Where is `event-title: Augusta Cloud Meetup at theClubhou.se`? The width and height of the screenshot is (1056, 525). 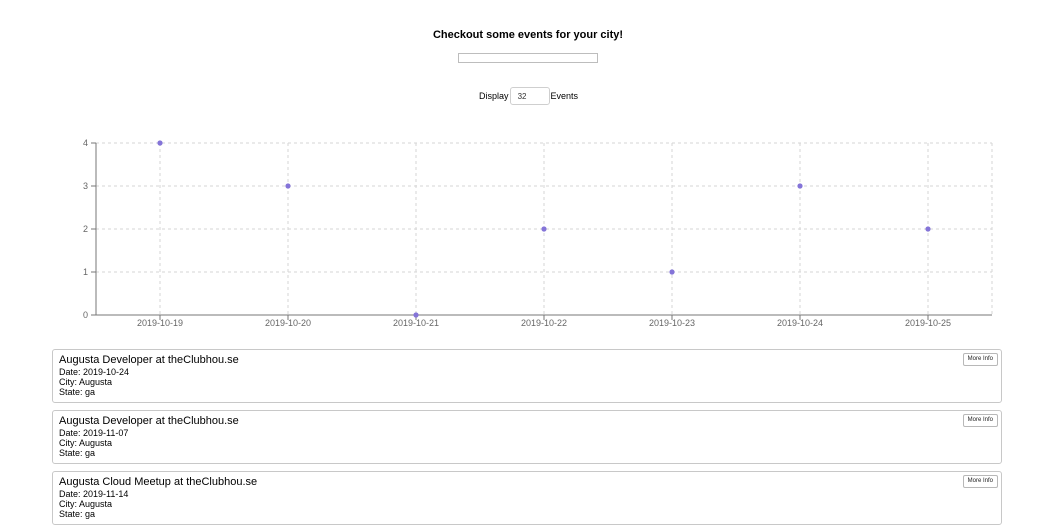 event-title: Augusta Cloud Meetup at theClubhou.se is located at coordinates (158, 482).